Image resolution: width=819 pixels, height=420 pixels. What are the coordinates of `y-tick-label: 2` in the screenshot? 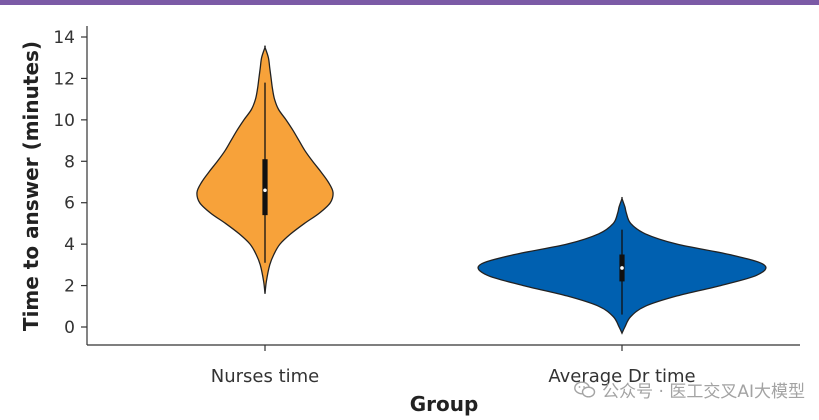 It's located at (69, 287).